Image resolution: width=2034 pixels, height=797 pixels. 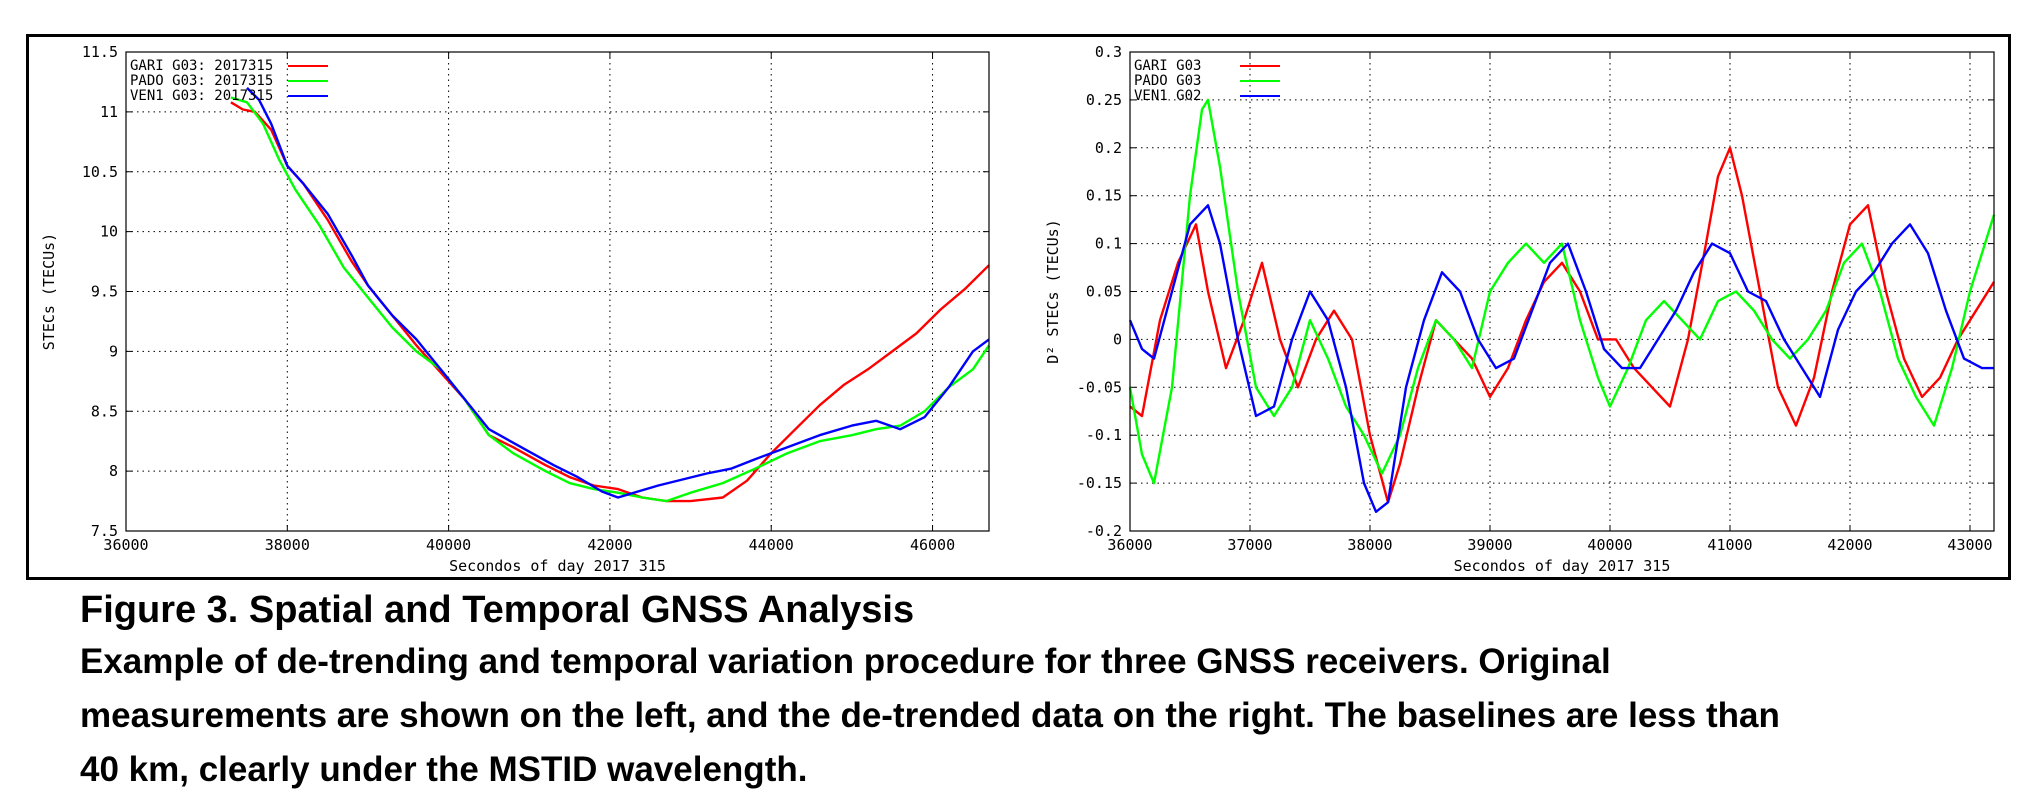 What do you see at coordinates (1969, 545) in the screenshot?
I see `x-tick-label: 43000` at bounding box center [1969, 545].